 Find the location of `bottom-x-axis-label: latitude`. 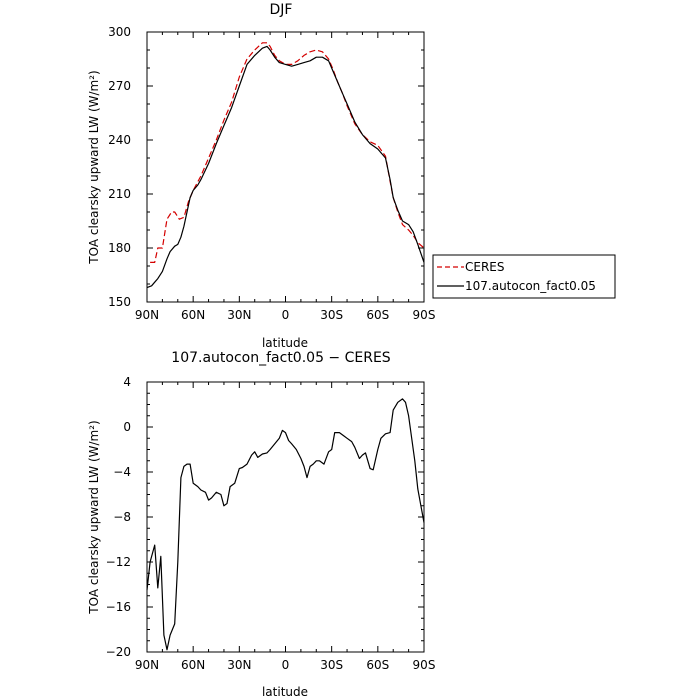

bottom-x-axis-label: latitude is located at coordinates (285, 692).